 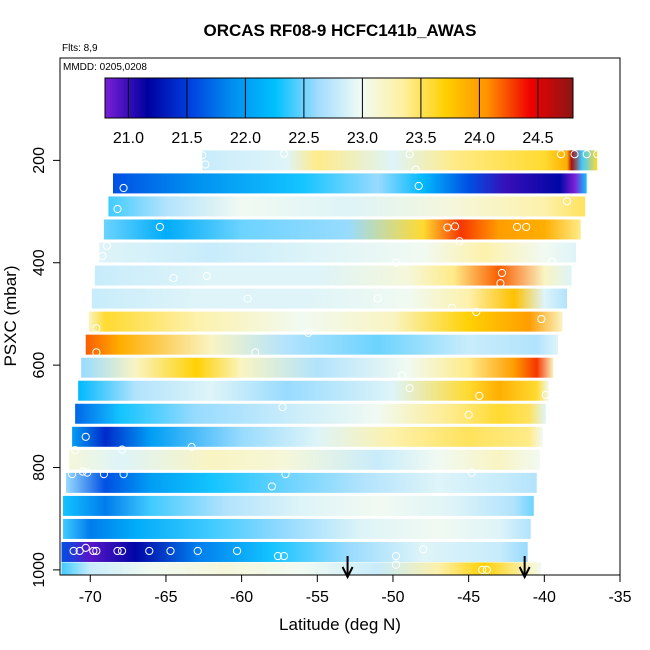 I want to click on x-tick-label: -55, so click(x=317, y=597).